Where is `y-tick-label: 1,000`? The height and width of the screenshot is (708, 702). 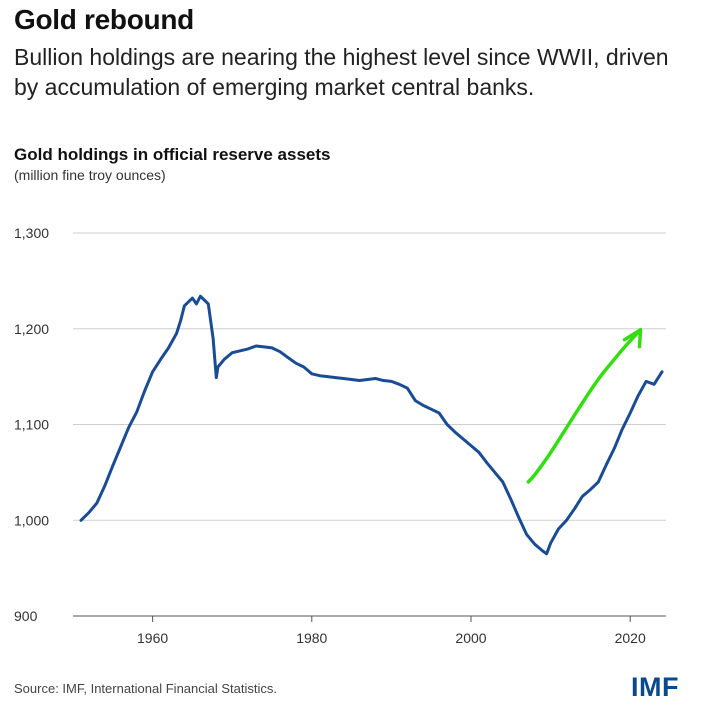 y-tick-label: 1,000 is located at coordinates (31, 520).